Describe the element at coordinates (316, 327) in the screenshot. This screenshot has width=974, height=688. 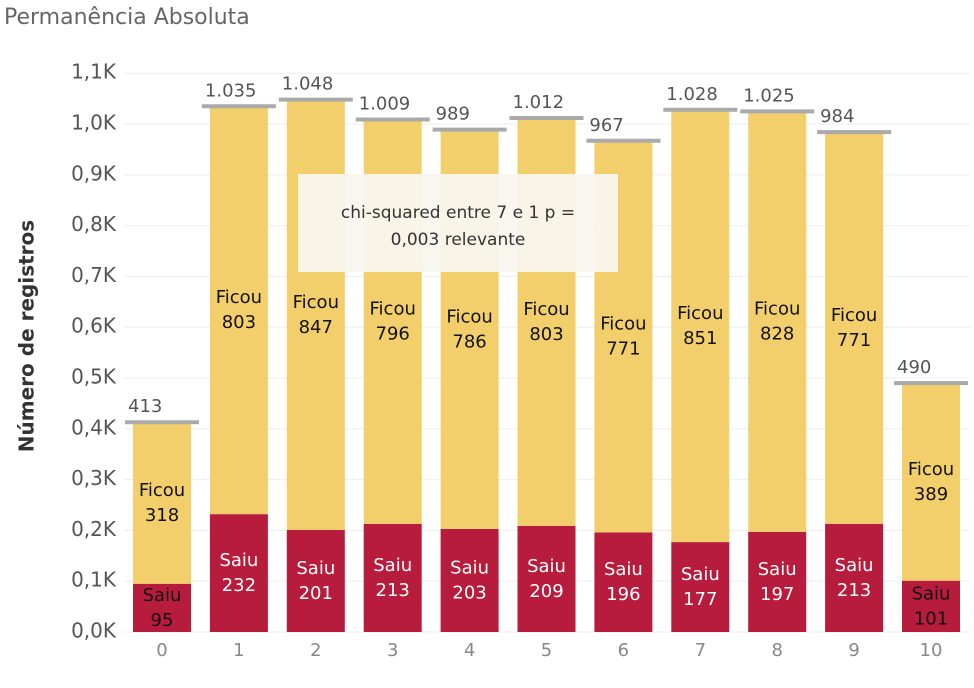
I see `segment-value-label: 847` at that location.